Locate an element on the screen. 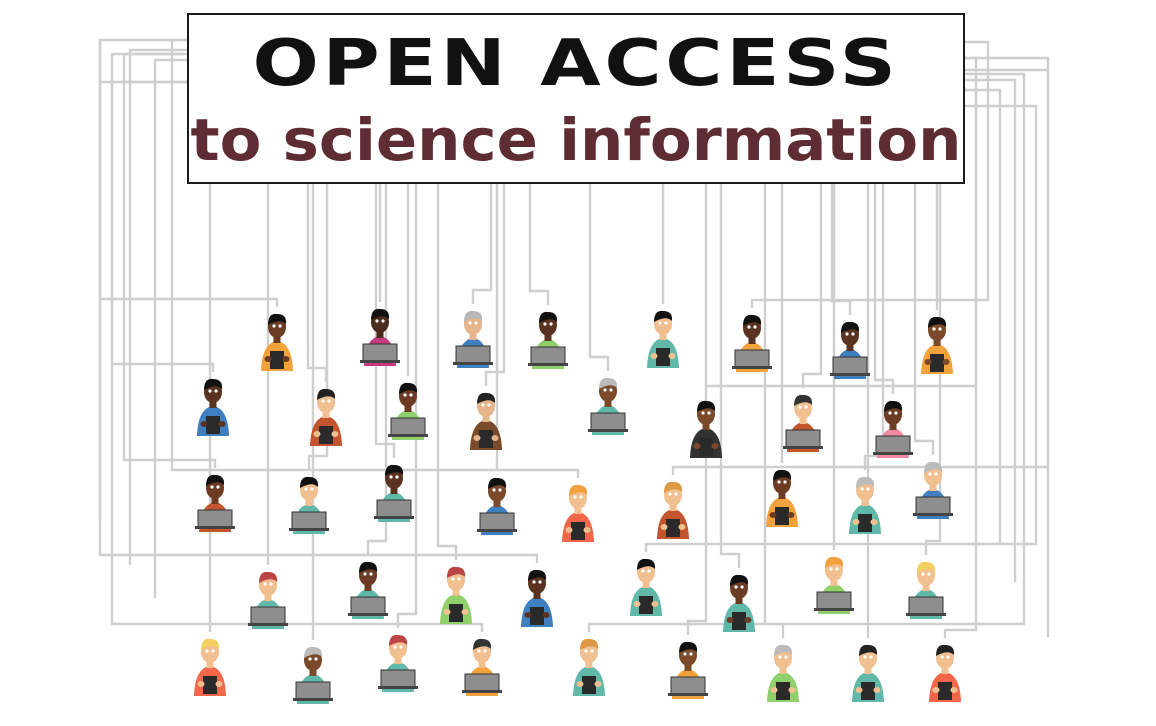  title-subtitle: to science information is located at coordinates (576, 140).